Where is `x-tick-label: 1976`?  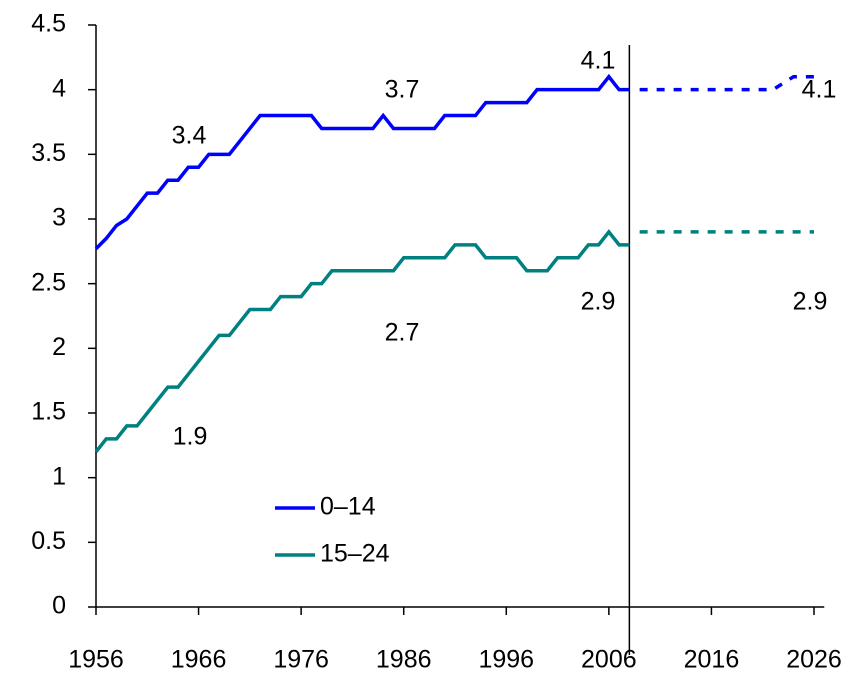
x-tick-label: 1976 is located at coordinates (301, 660).